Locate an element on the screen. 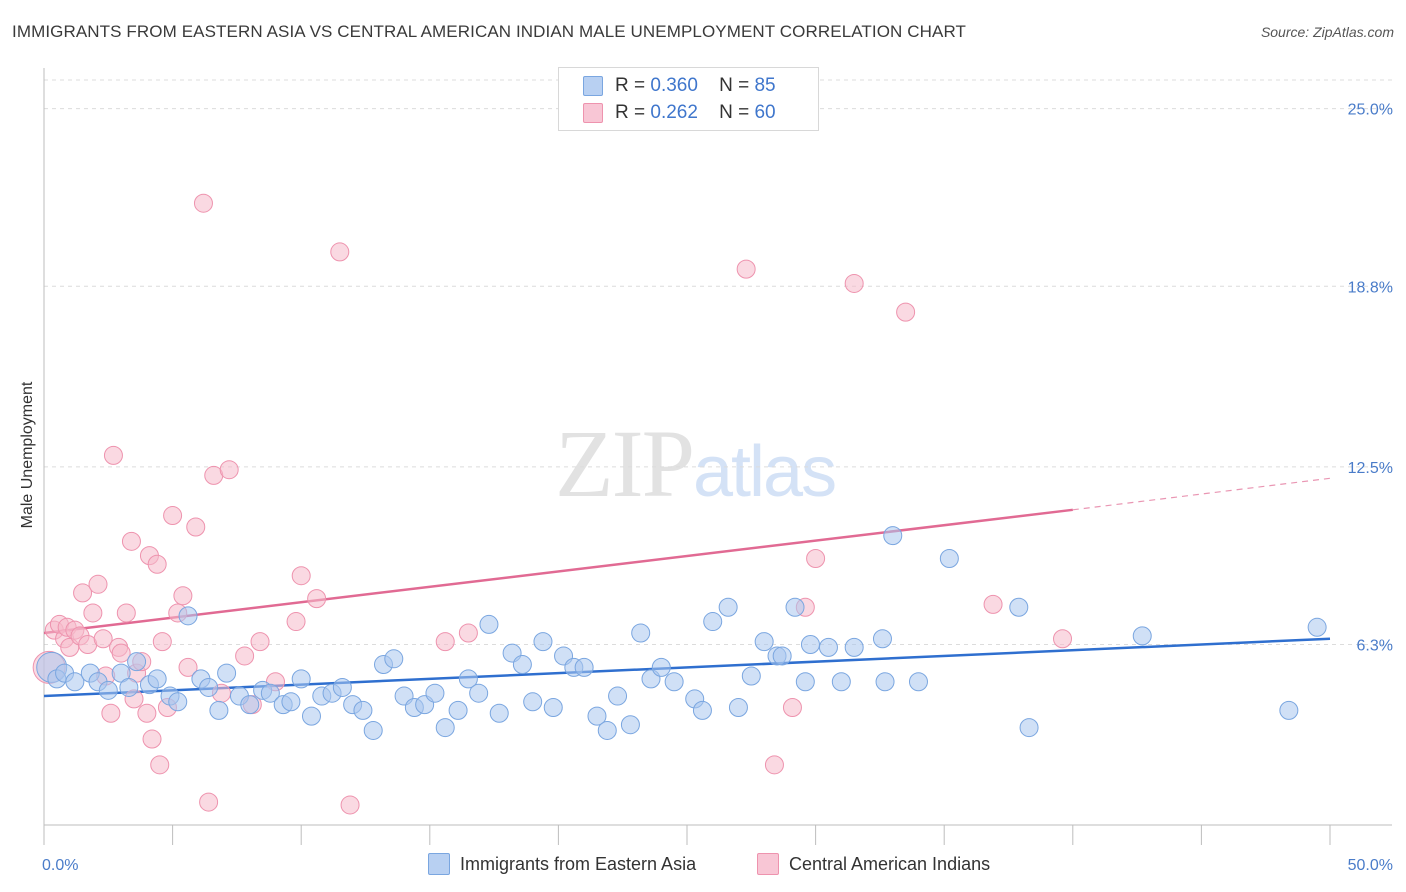 The height and width of the screenshot is (892, 1406). bottom-legend-swatch-pink is located at coordinates (768, 864).